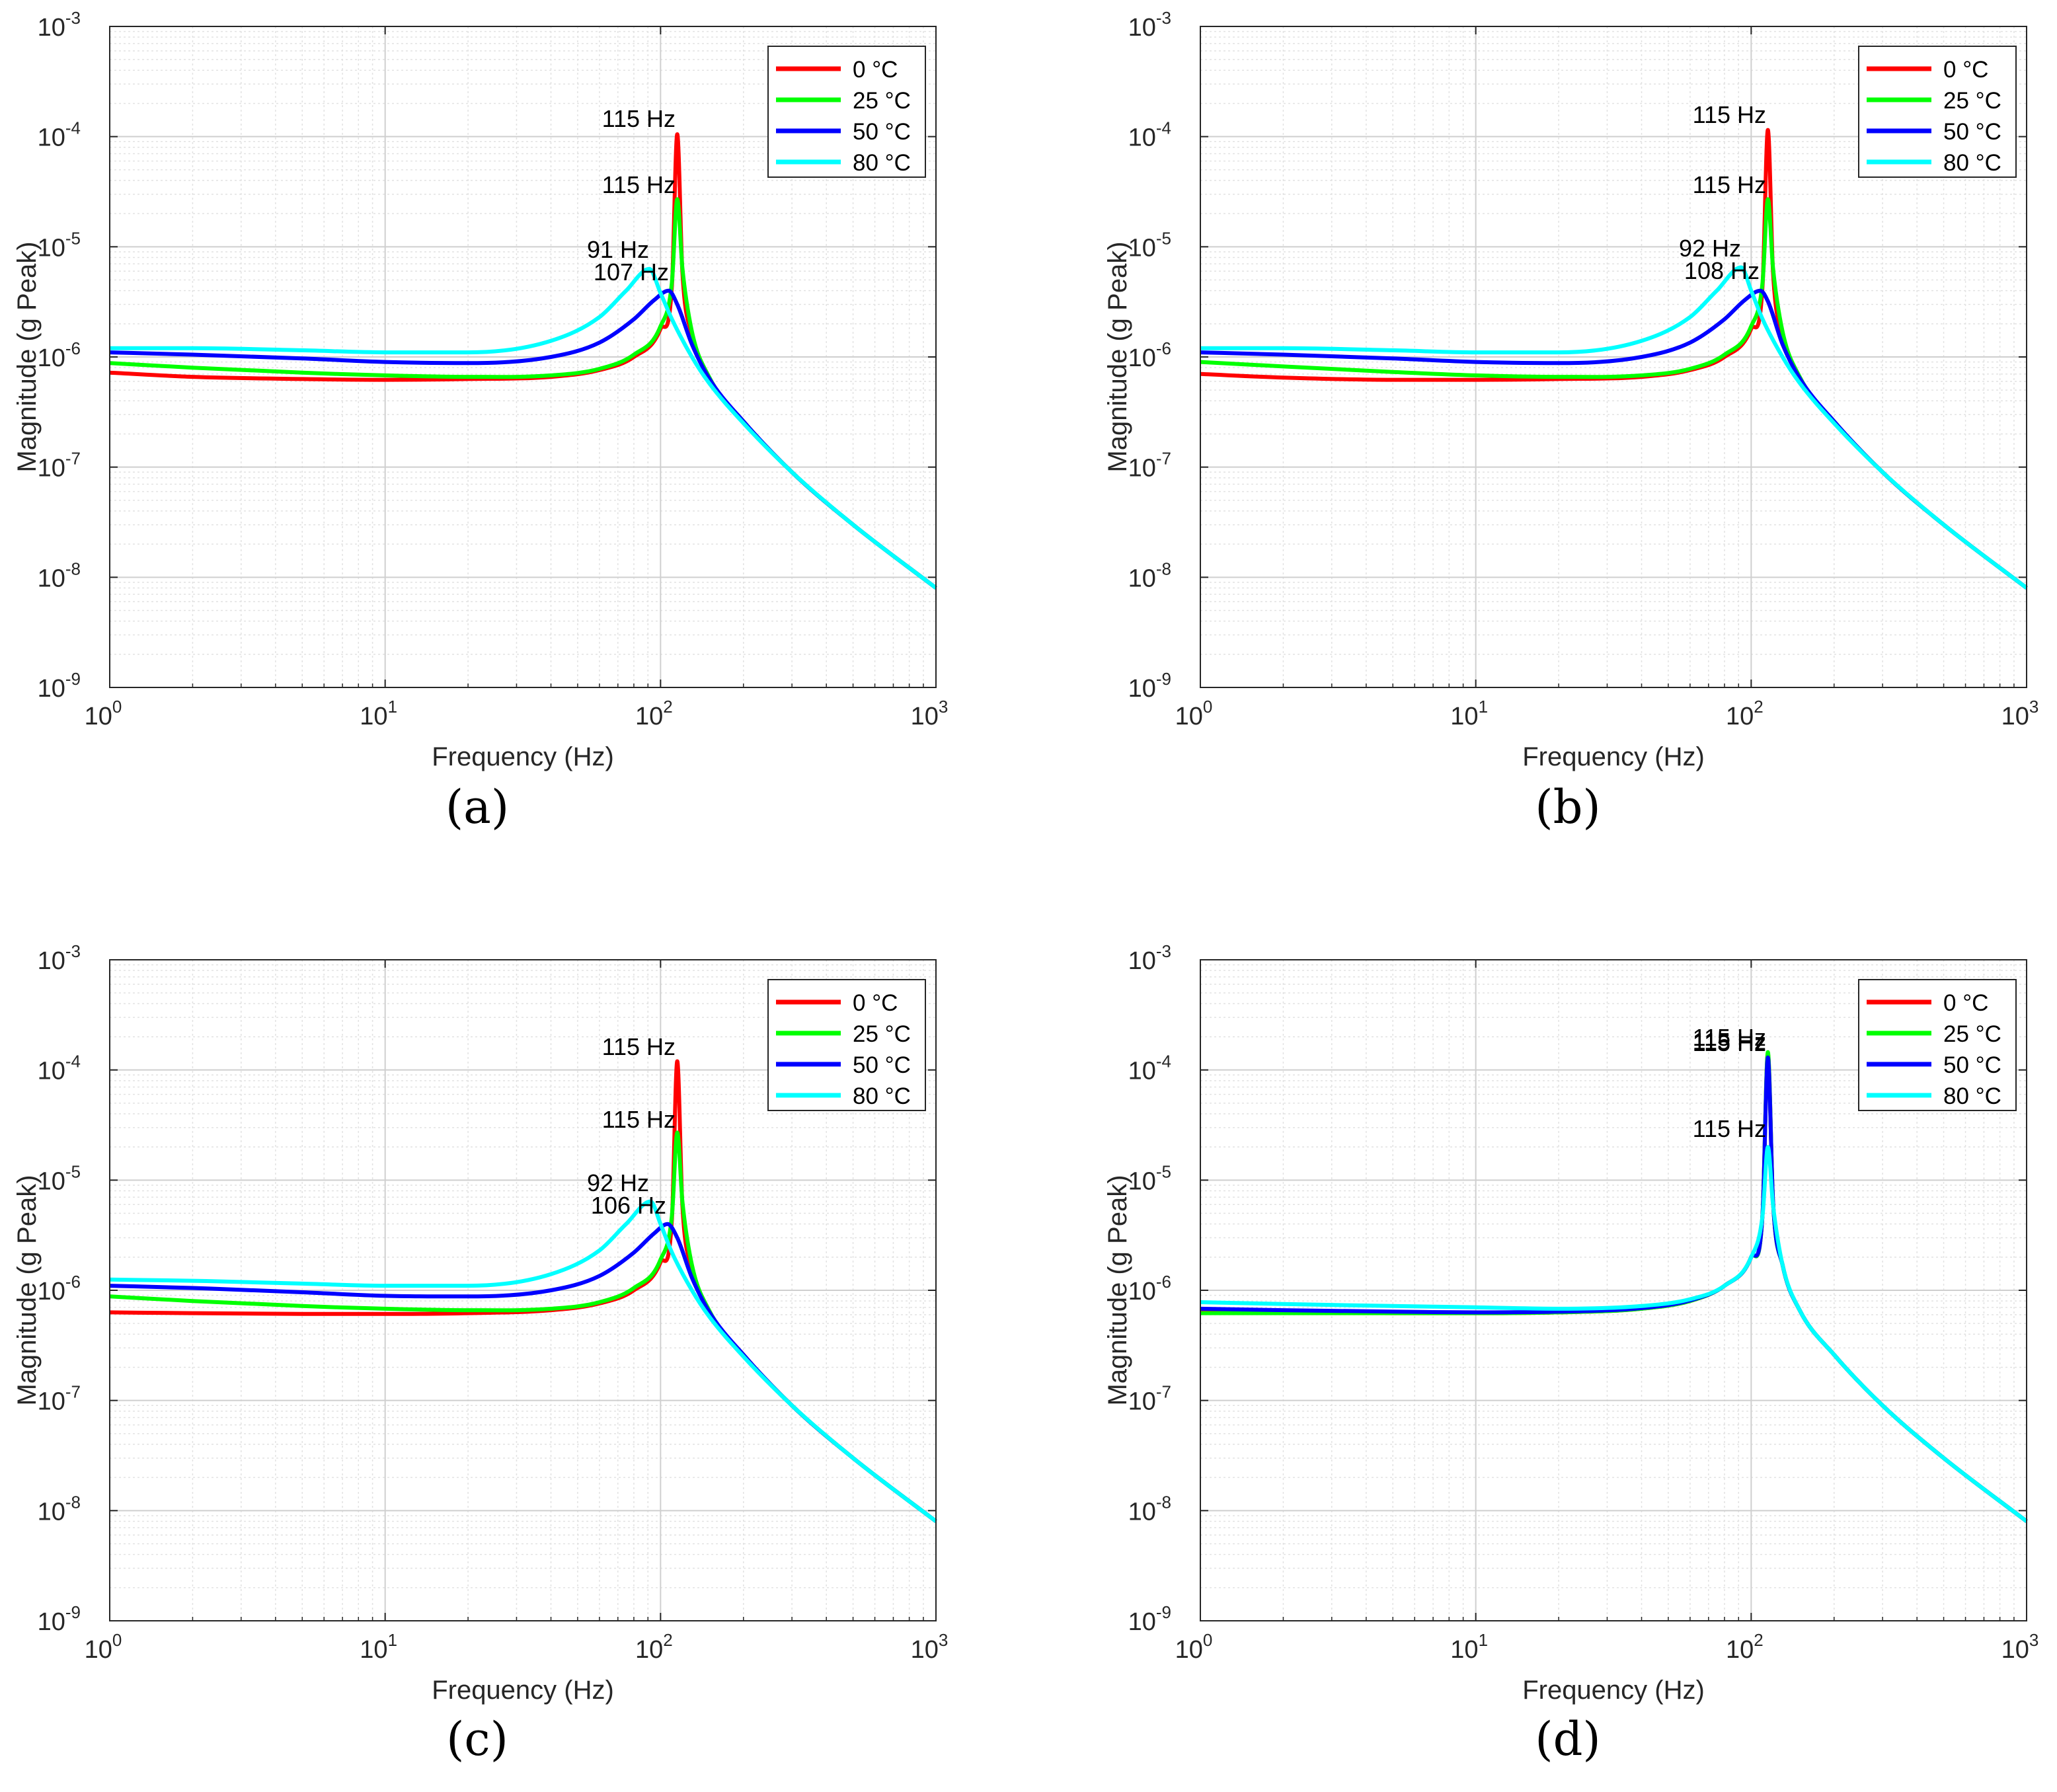  What do you see at coordinates (103, 713) in the screenshot?
I see `x-tick-label: 10⁰` at bounding box center [103, 713].